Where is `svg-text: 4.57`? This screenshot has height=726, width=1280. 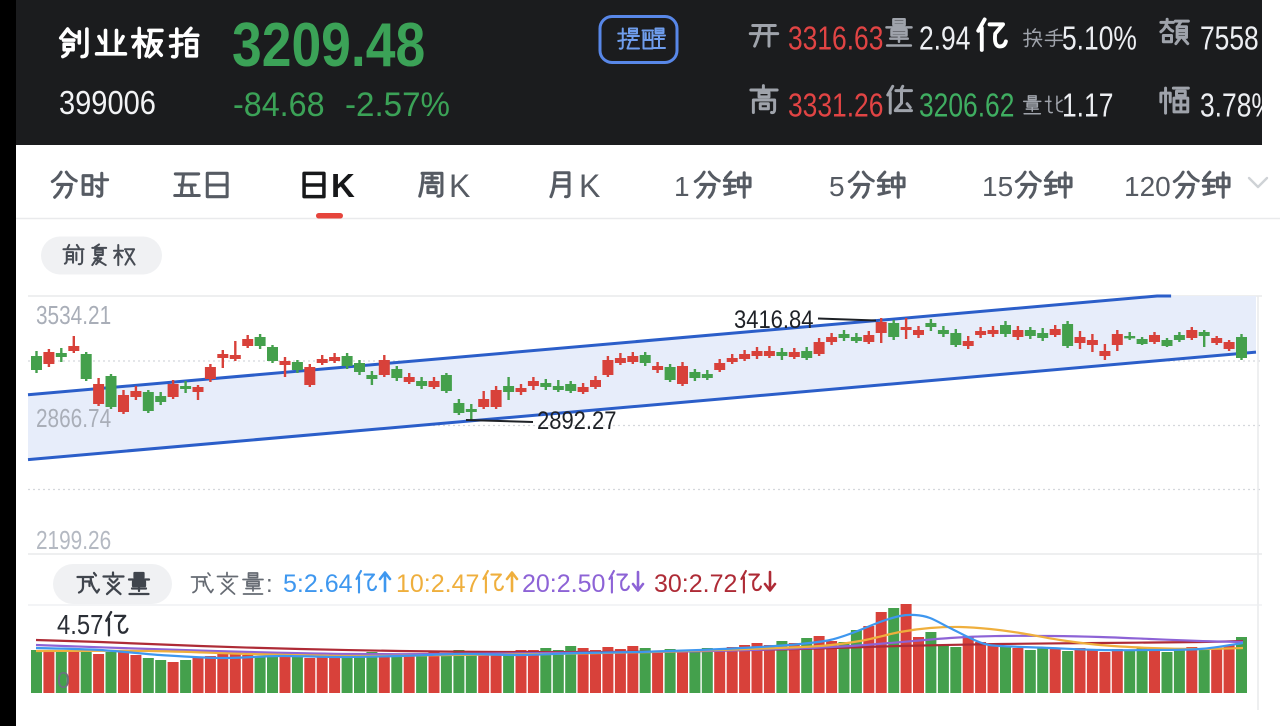 svg-text: 4.57 is located at coordinates (80, 624).